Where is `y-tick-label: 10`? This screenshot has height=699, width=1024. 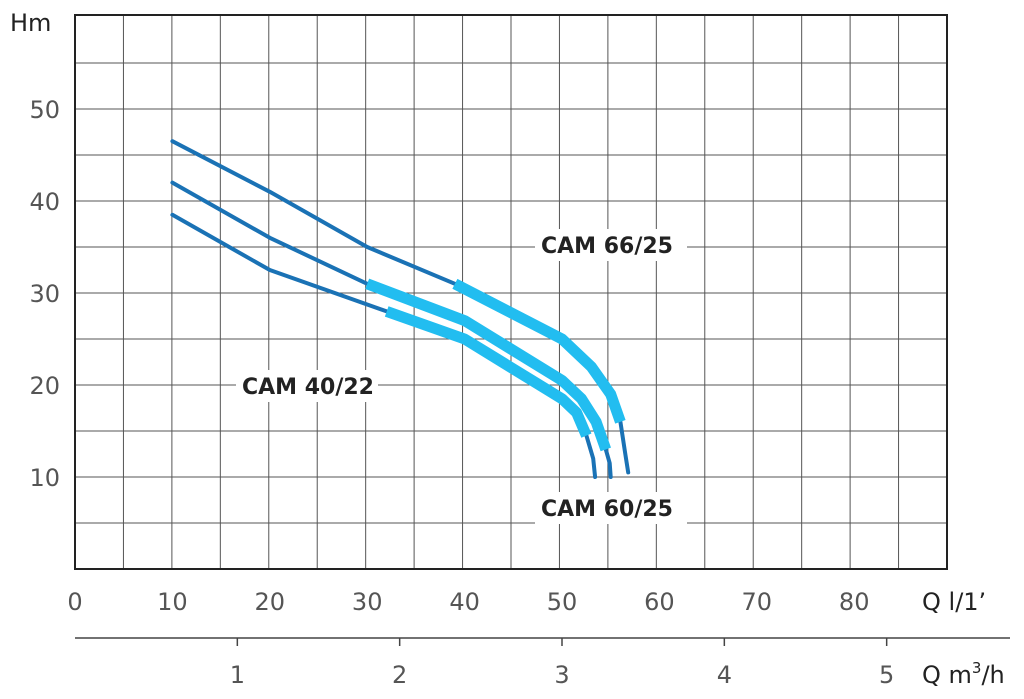 y-tick-label: 10 is located at coordinates (44, 478).